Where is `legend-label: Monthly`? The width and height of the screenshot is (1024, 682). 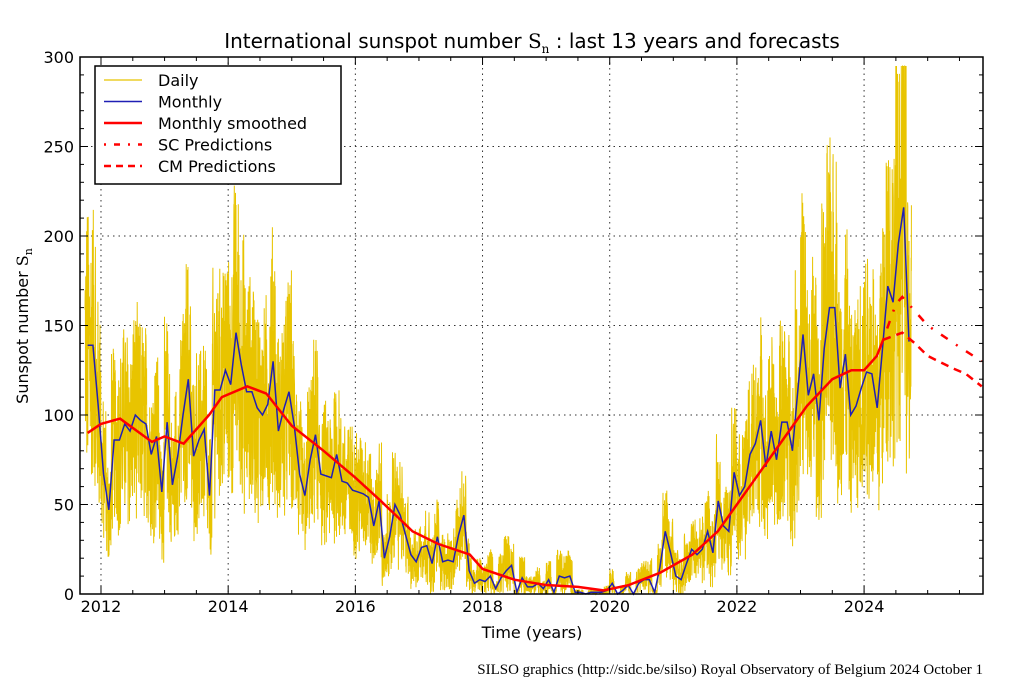 legend-label: Monthly is located at coordinates (190, 102).